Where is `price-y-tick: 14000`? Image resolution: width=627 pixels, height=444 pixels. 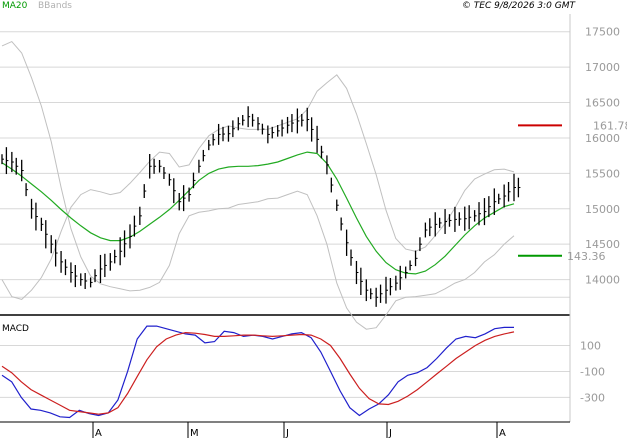
price-y-tick: 14000 is located at coordinates (602, 280).